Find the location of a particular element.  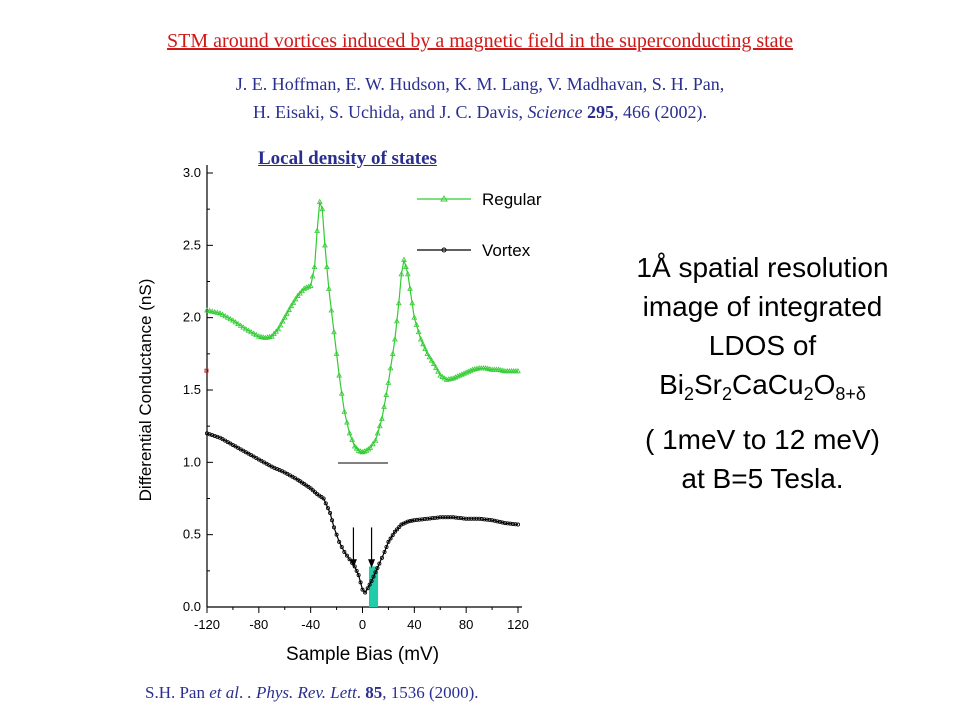

chemical-formula: Bi2Sr2CaCu2O8+δ is located at coordinates (762, 386).